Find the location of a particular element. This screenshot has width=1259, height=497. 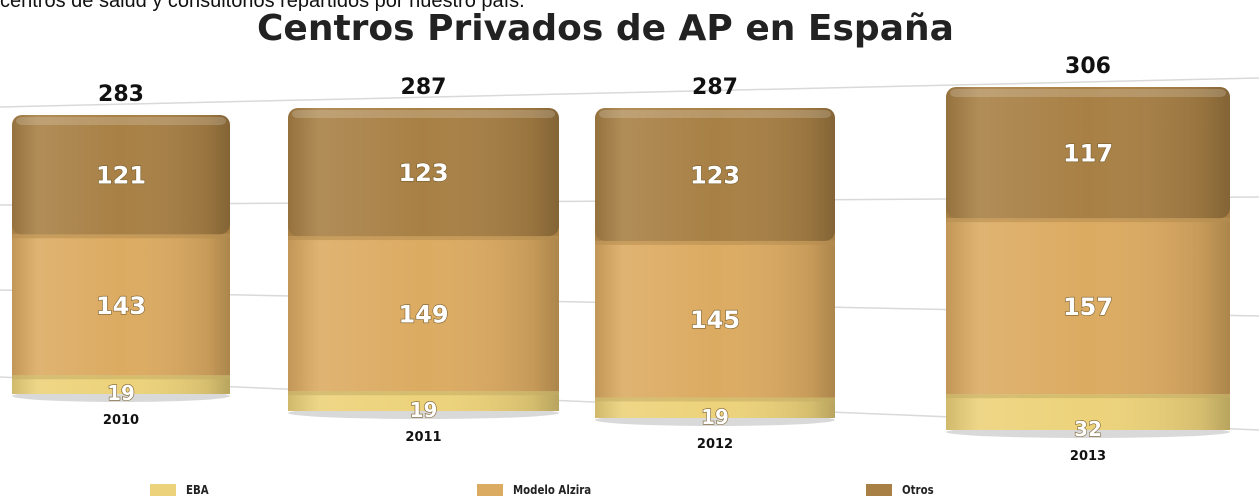

data-label-modelo-alzira-2010: 143 is located at coordinates (121, 306).